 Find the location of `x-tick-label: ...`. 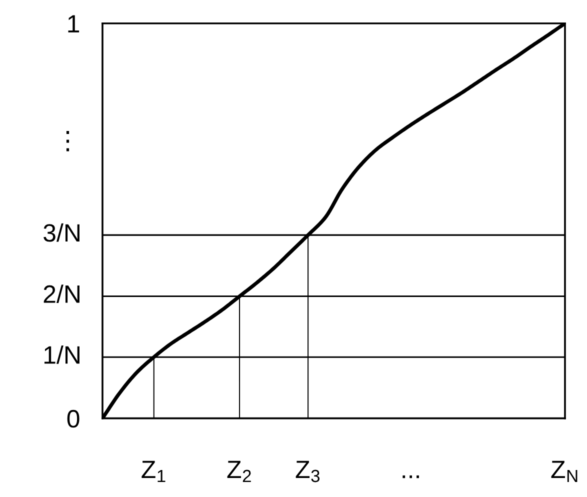

x-tick-label: ... is located at coordinates (410, 476).